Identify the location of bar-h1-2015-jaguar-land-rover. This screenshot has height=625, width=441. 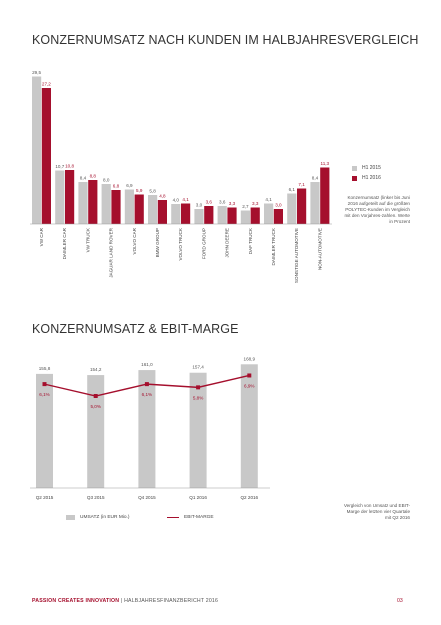
(106, 204).